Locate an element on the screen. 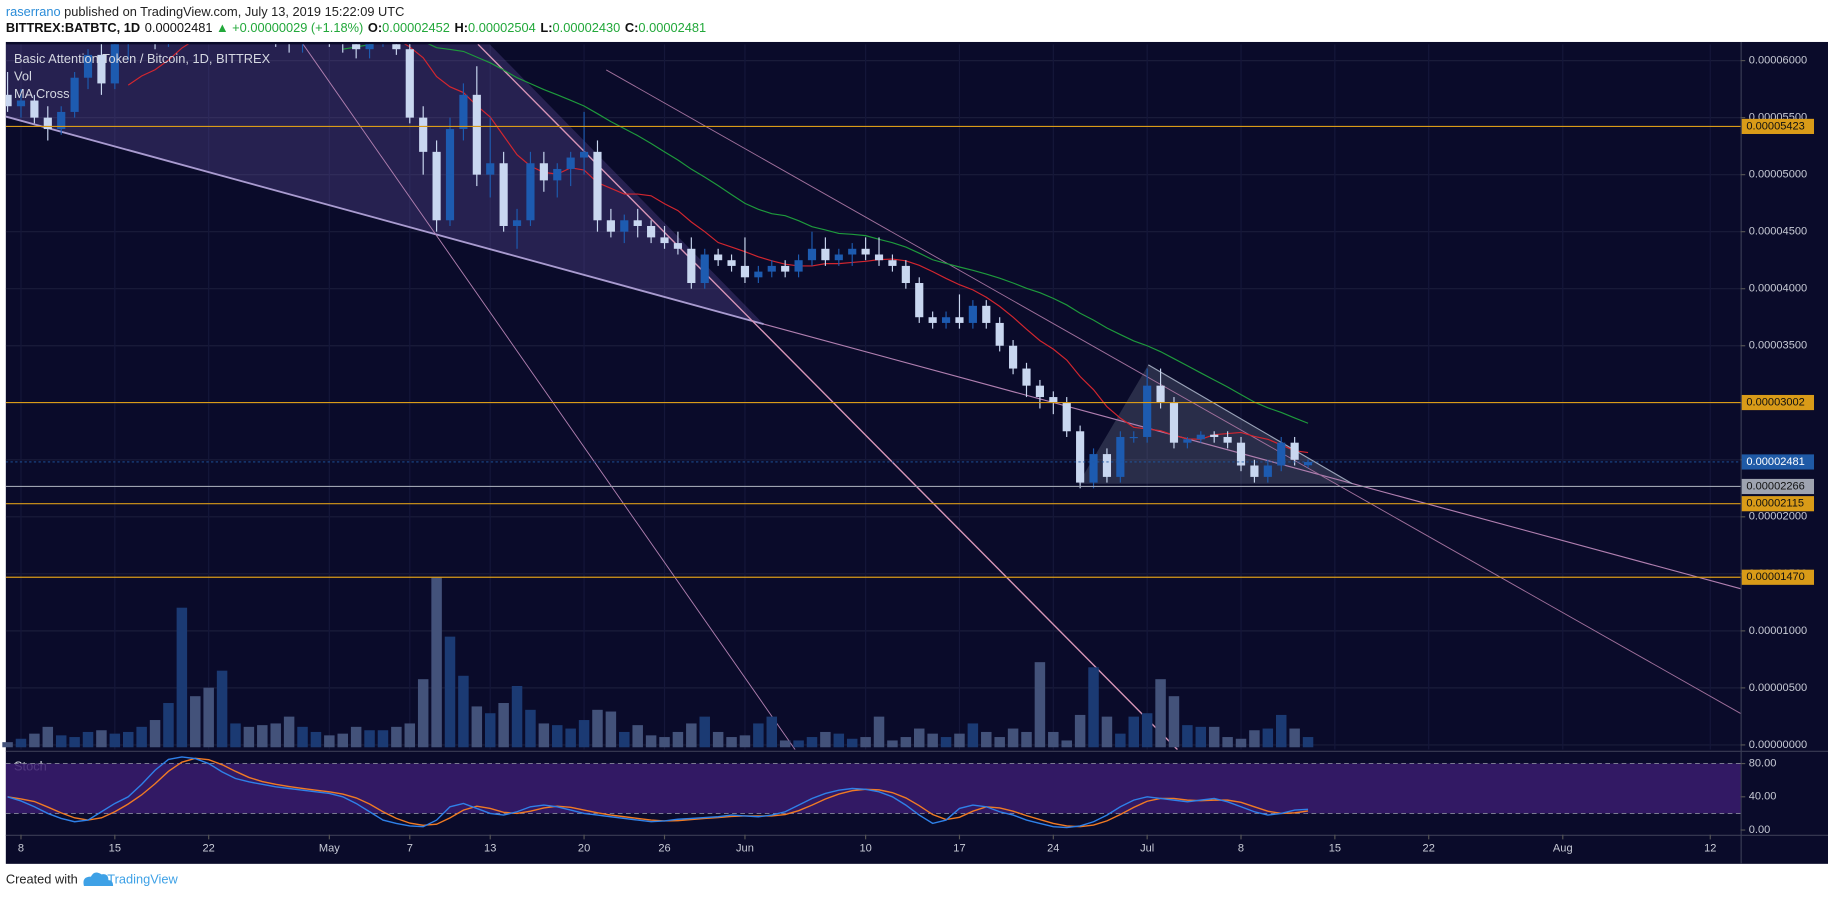  x-tick-label: 26 is located at coordinates (664, 849).